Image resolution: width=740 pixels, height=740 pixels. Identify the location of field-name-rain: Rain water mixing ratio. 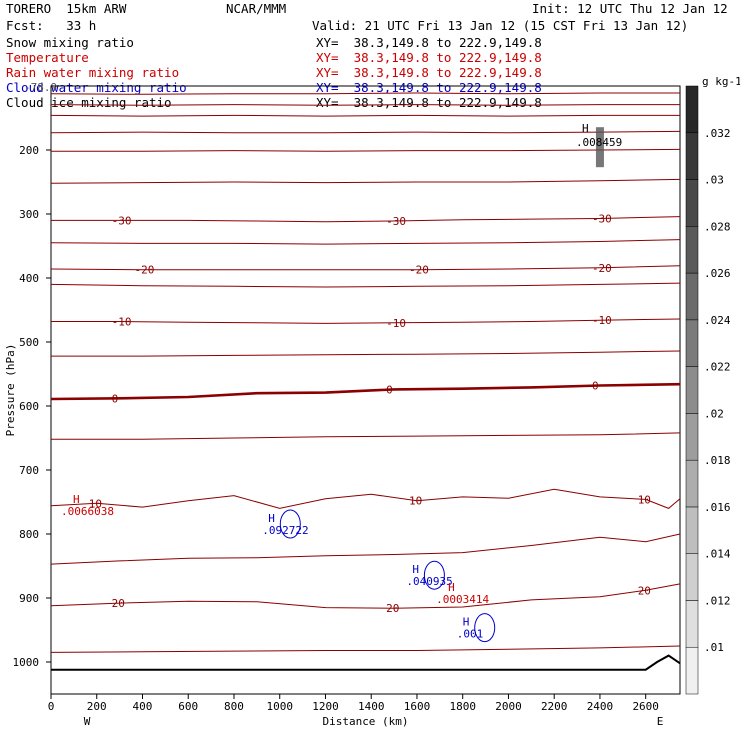
(93, 72).